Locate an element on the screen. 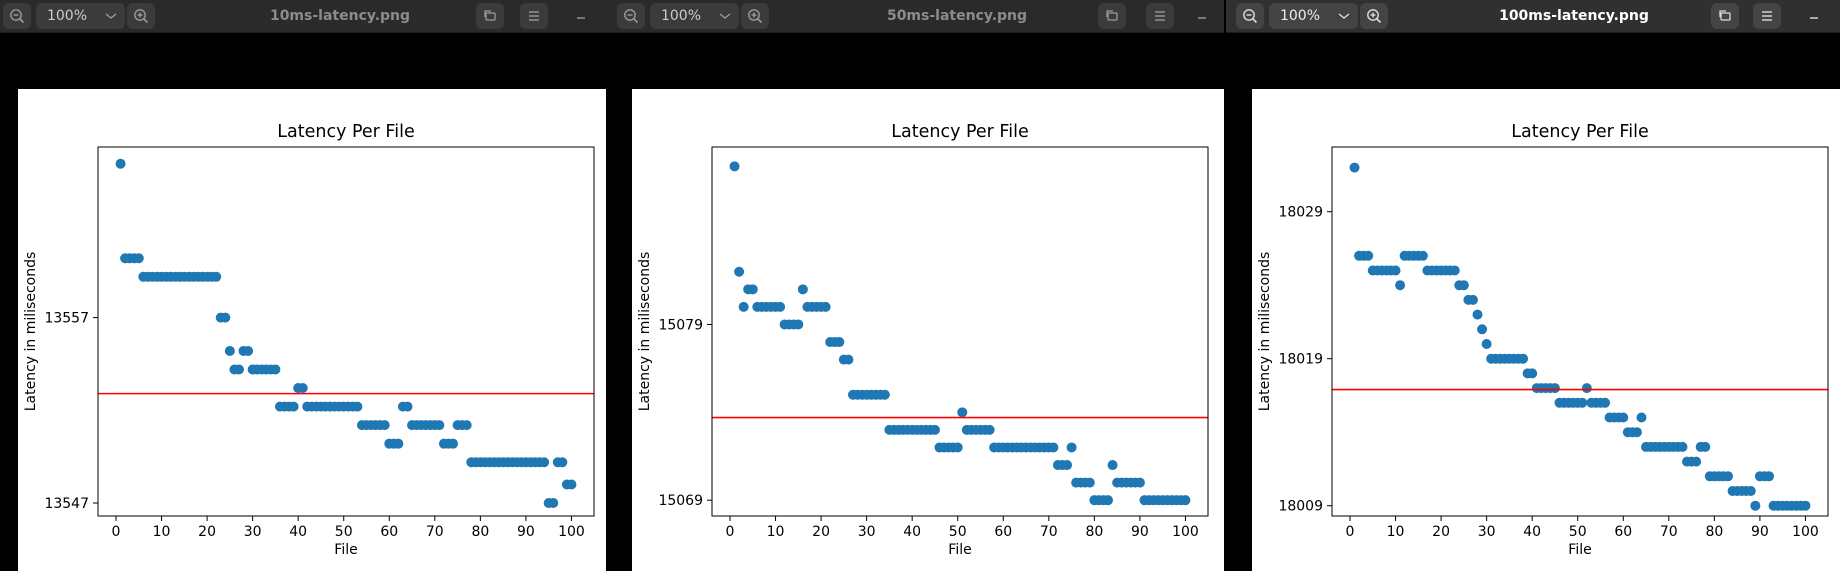 This screenshot has width=1840, height=571. x-axis-label: File is located at coordinates (959, 550).